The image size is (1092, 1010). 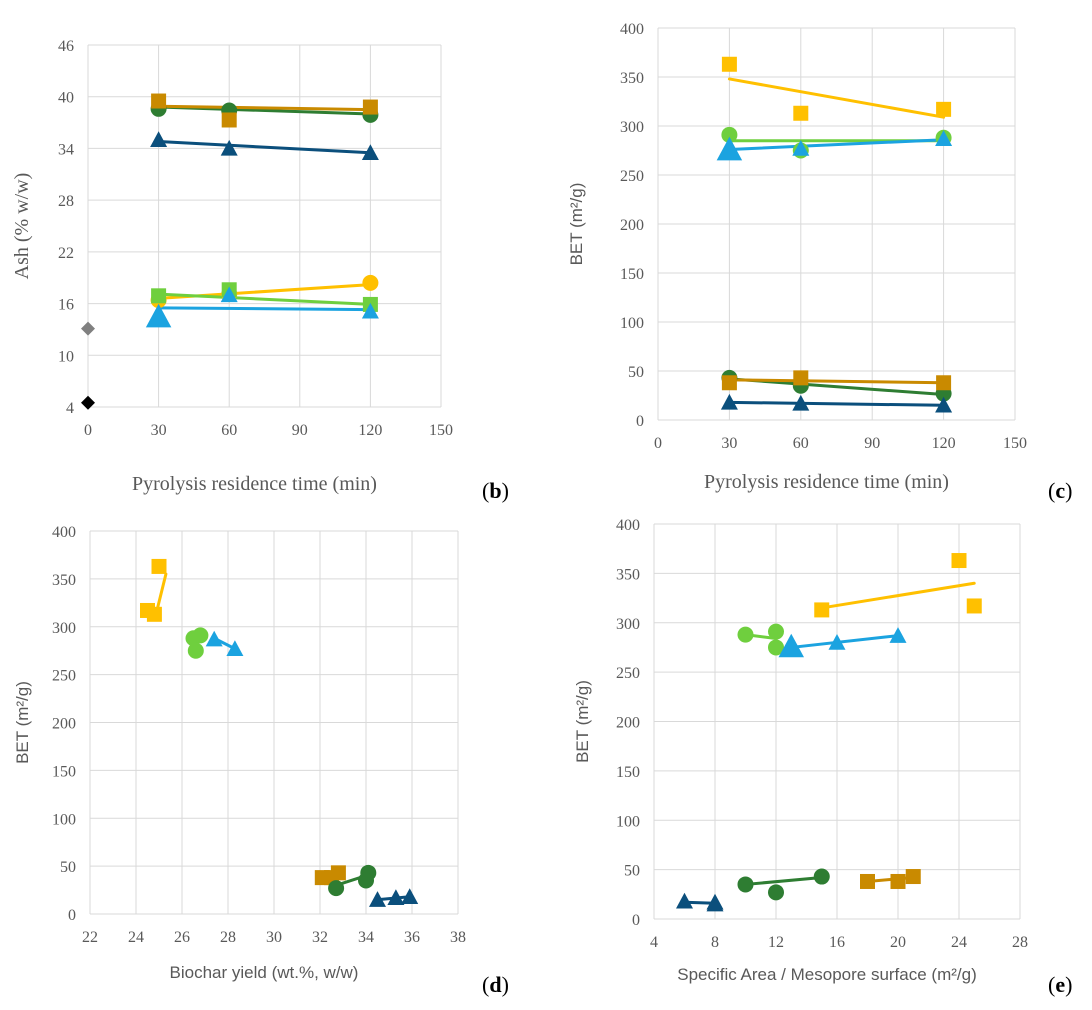 I want to click on y-tick-label: 46, so click(x=66, y=46).